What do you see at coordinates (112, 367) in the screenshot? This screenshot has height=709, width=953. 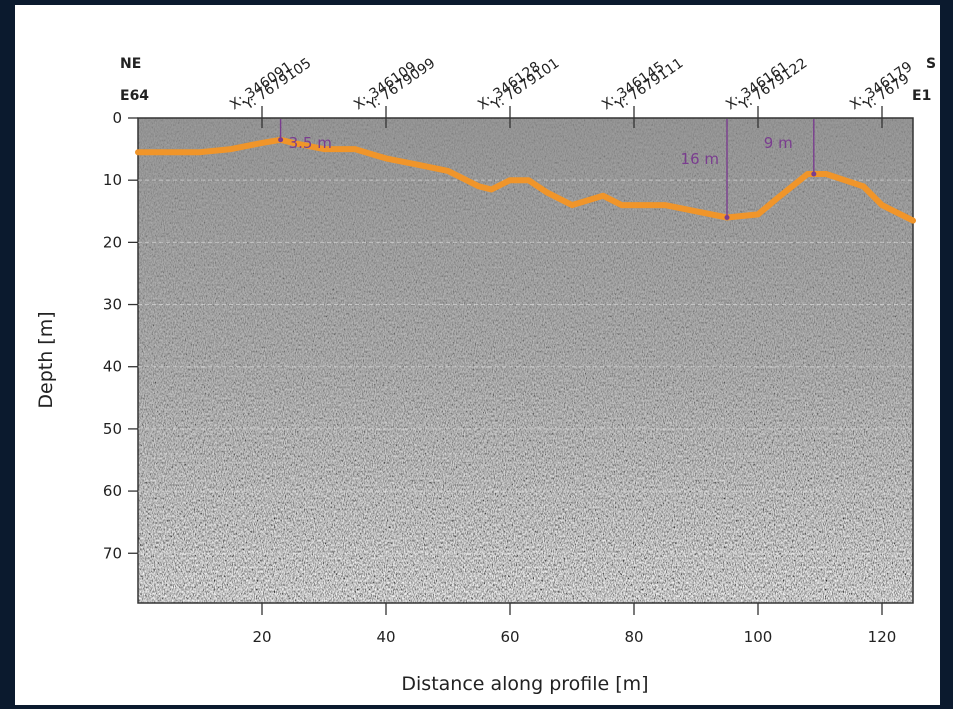 I see `y-tick-label: 40` at bounding box center [112, 367].